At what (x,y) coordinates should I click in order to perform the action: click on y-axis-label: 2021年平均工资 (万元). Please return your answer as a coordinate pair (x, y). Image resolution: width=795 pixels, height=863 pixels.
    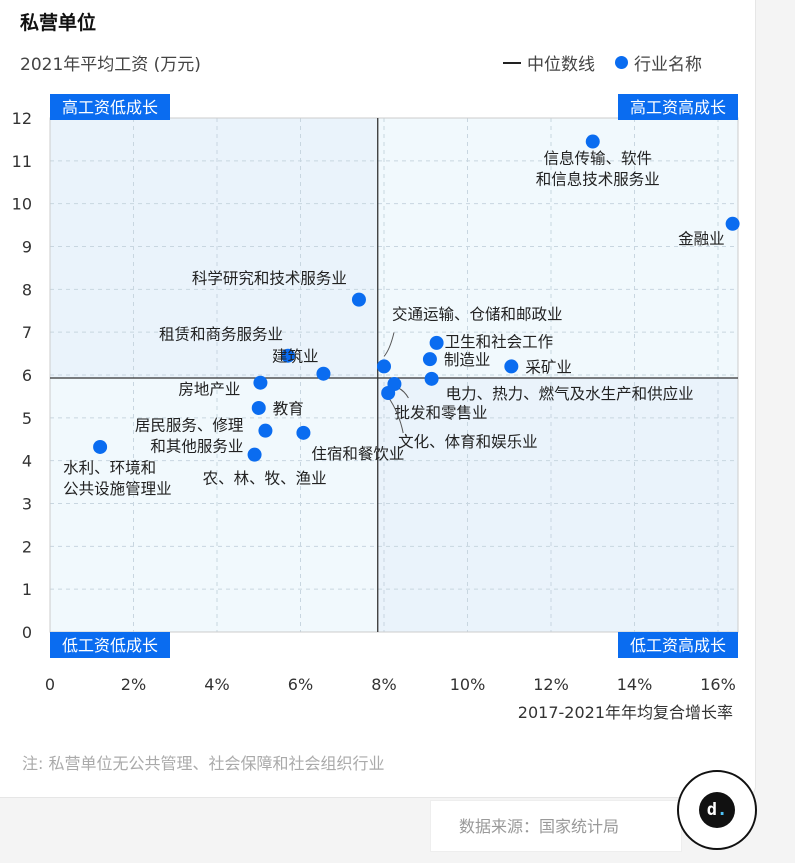
    Looking at the image, I should click on (110, 65).